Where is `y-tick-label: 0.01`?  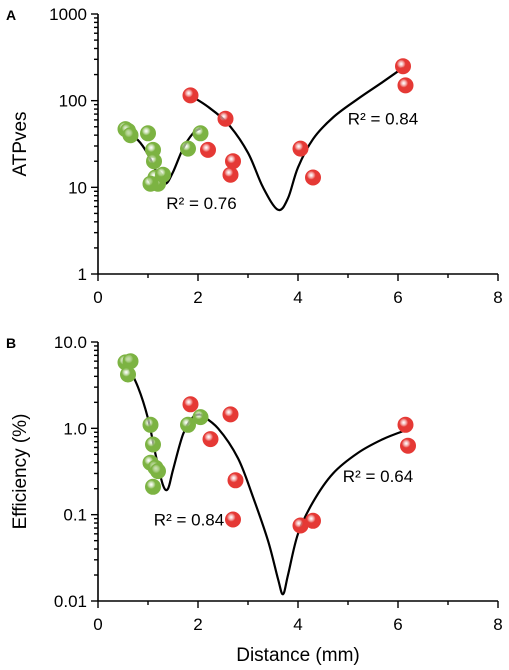 y-tick-label: 0.01 is located at coordinates (70, 601).